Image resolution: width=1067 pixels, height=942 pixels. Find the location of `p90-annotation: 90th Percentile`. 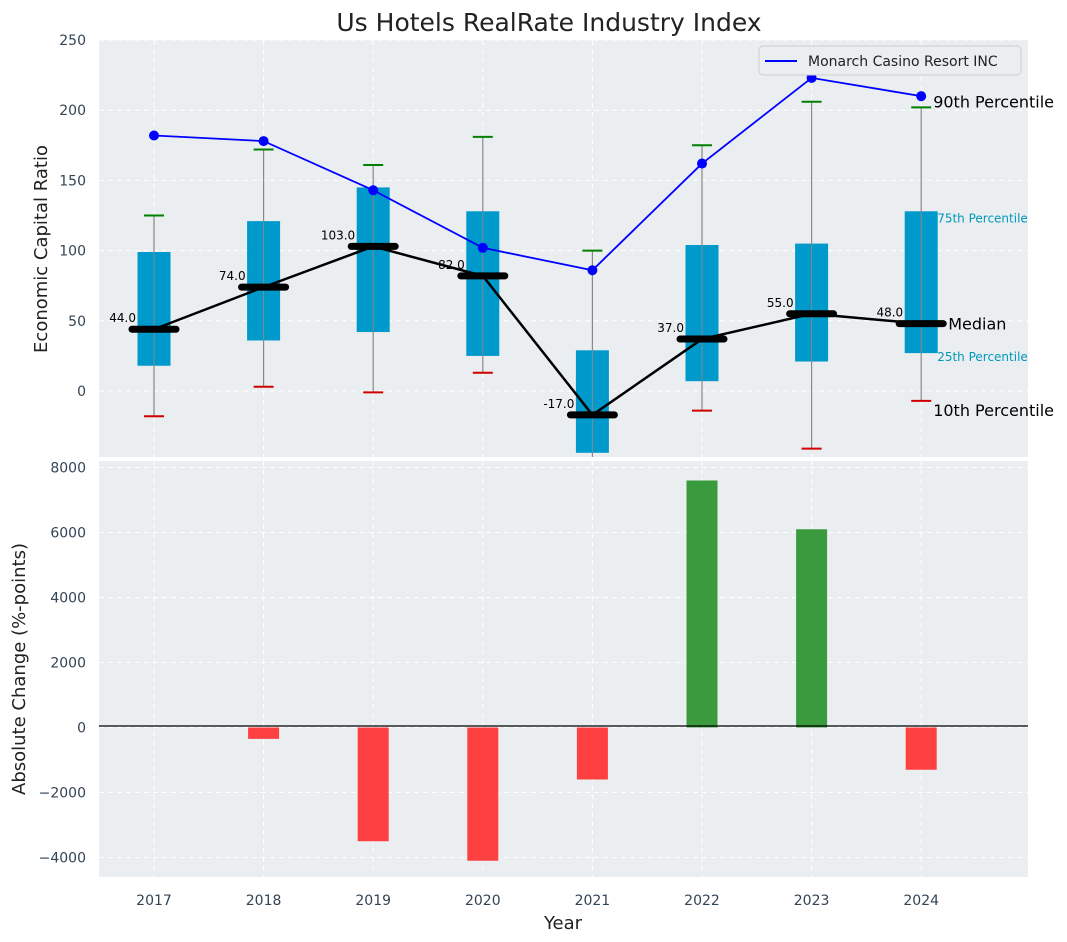

p90-annotation: 90th Percentile is located at coordinates (993, 101).